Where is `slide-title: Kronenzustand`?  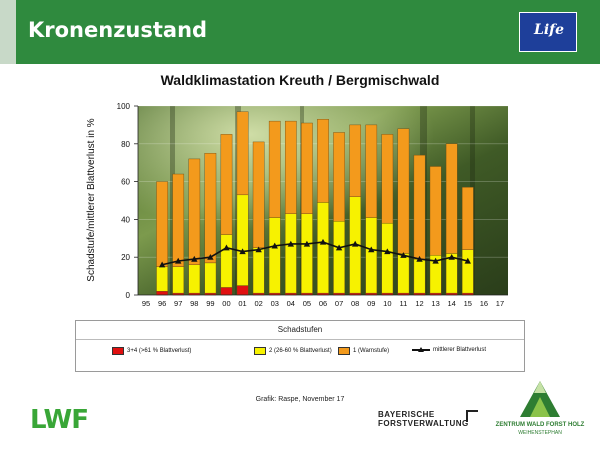
slide-title: Kronenzustand is located at coordinates (118, 30).